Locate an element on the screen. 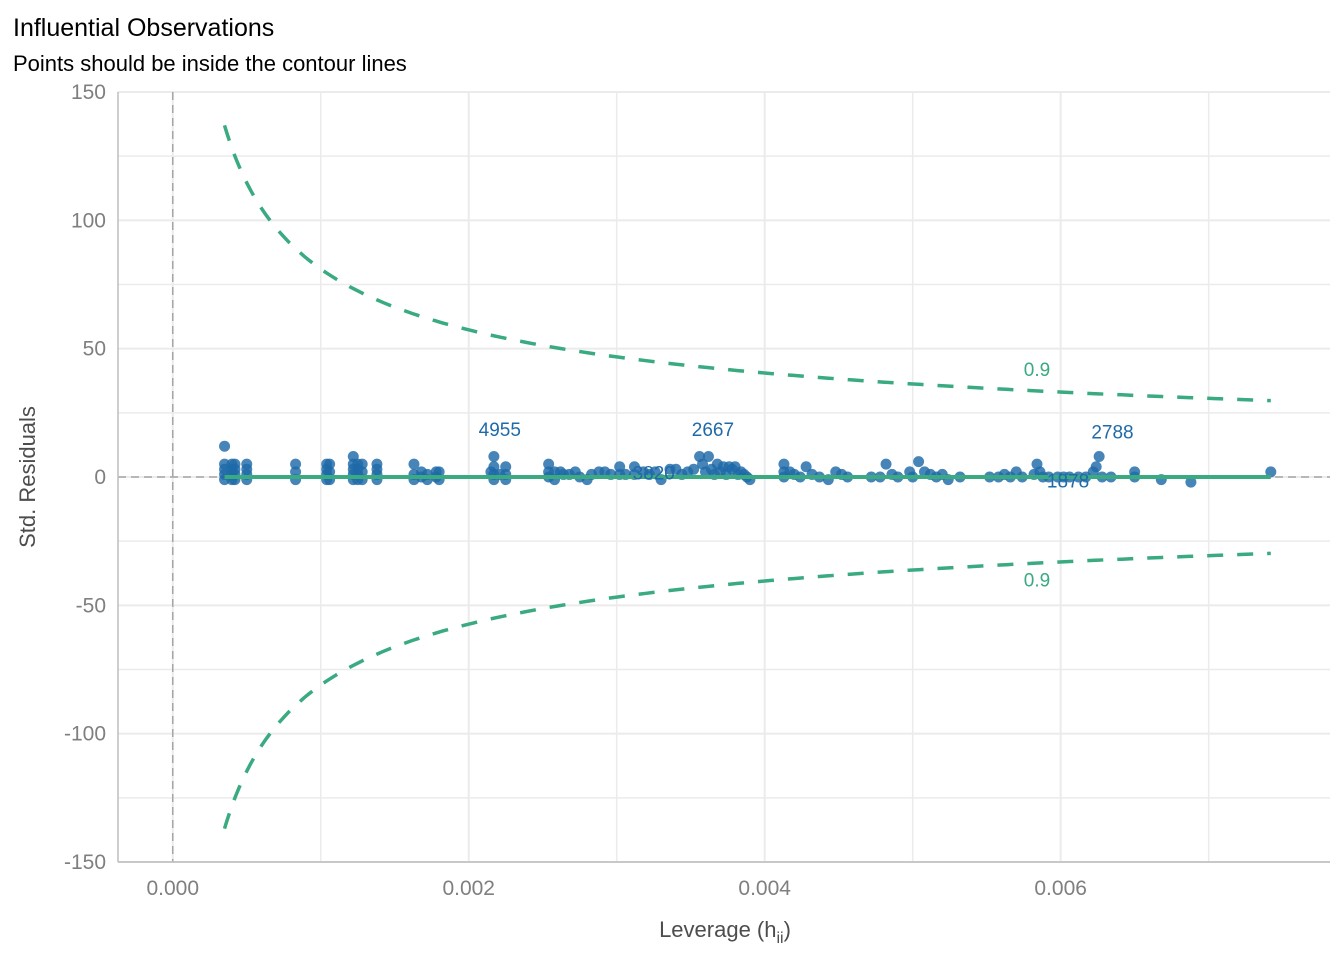 The image size is (1344, 960). x-tick-label: 0.000 is located at coordinates (172, 888).